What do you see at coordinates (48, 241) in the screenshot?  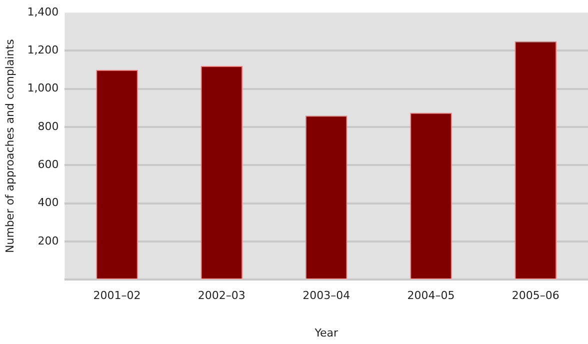 I see `y-tick-label: 200` at bounding box center [48, 241].